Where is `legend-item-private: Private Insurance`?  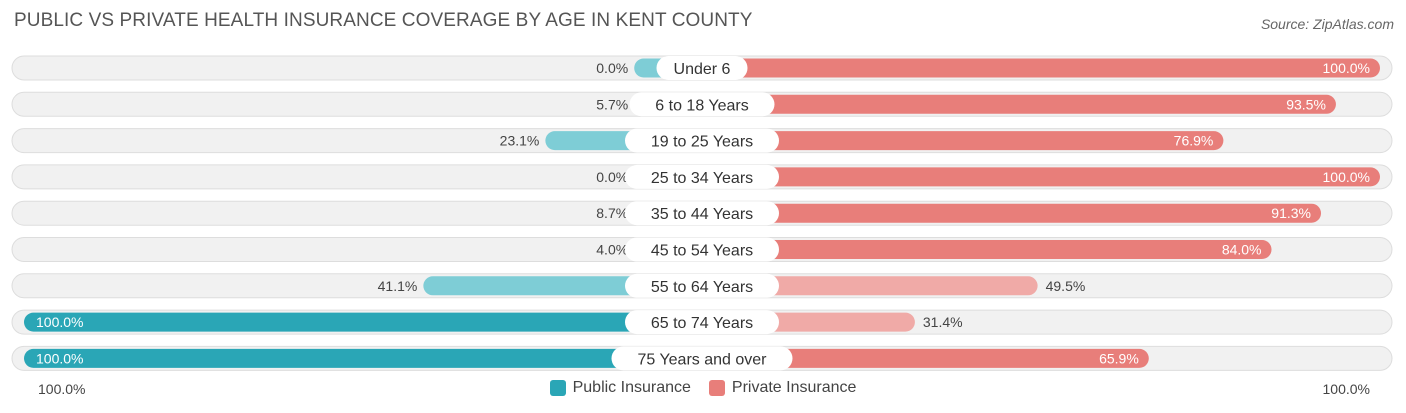
legend-item-private: Private Insurance is located at coordinates (782, 388).